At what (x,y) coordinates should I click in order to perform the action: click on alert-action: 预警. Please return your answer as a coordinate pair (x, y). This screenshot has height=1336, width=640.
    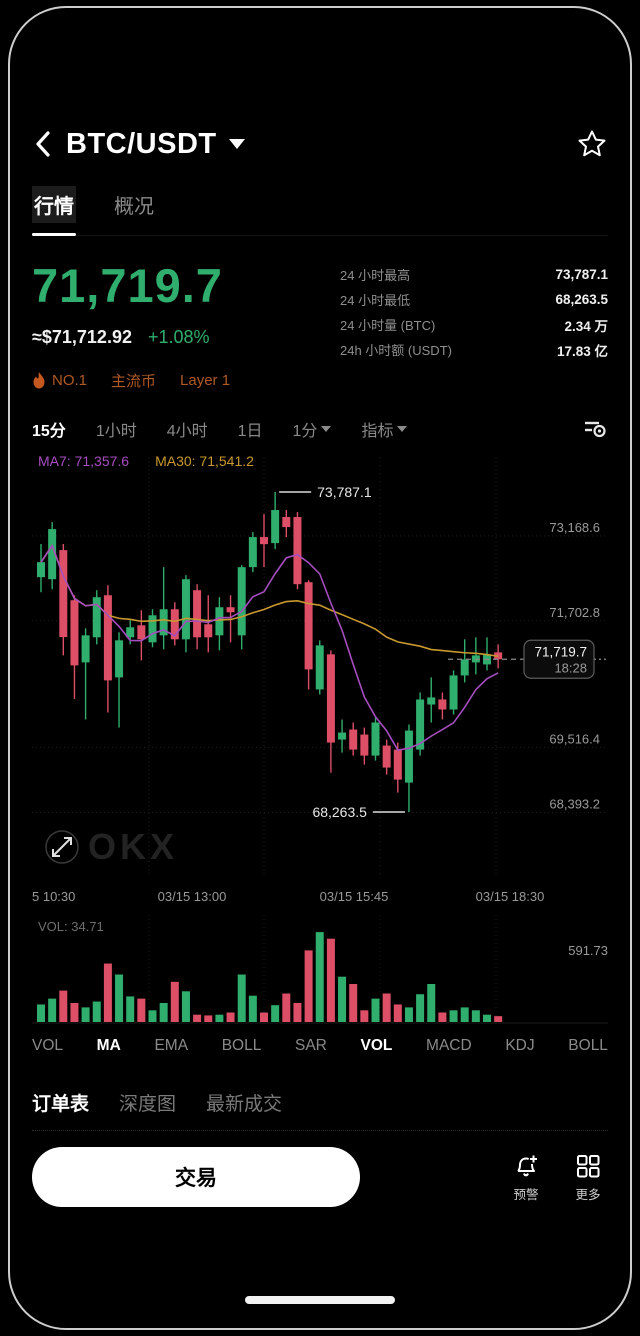
    Looking at the image, I should click on (526, 1177).